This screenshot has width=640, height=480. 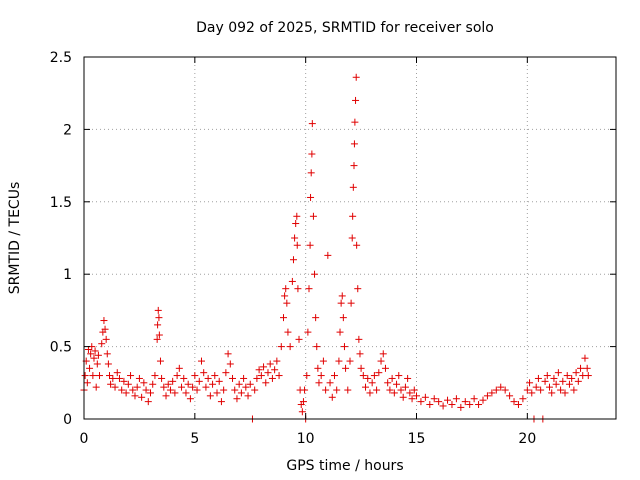 What do you see at coordinates (84, 439) in the screenshot?
I see `x-tick-label: 0` at bounding box center [84, 439].